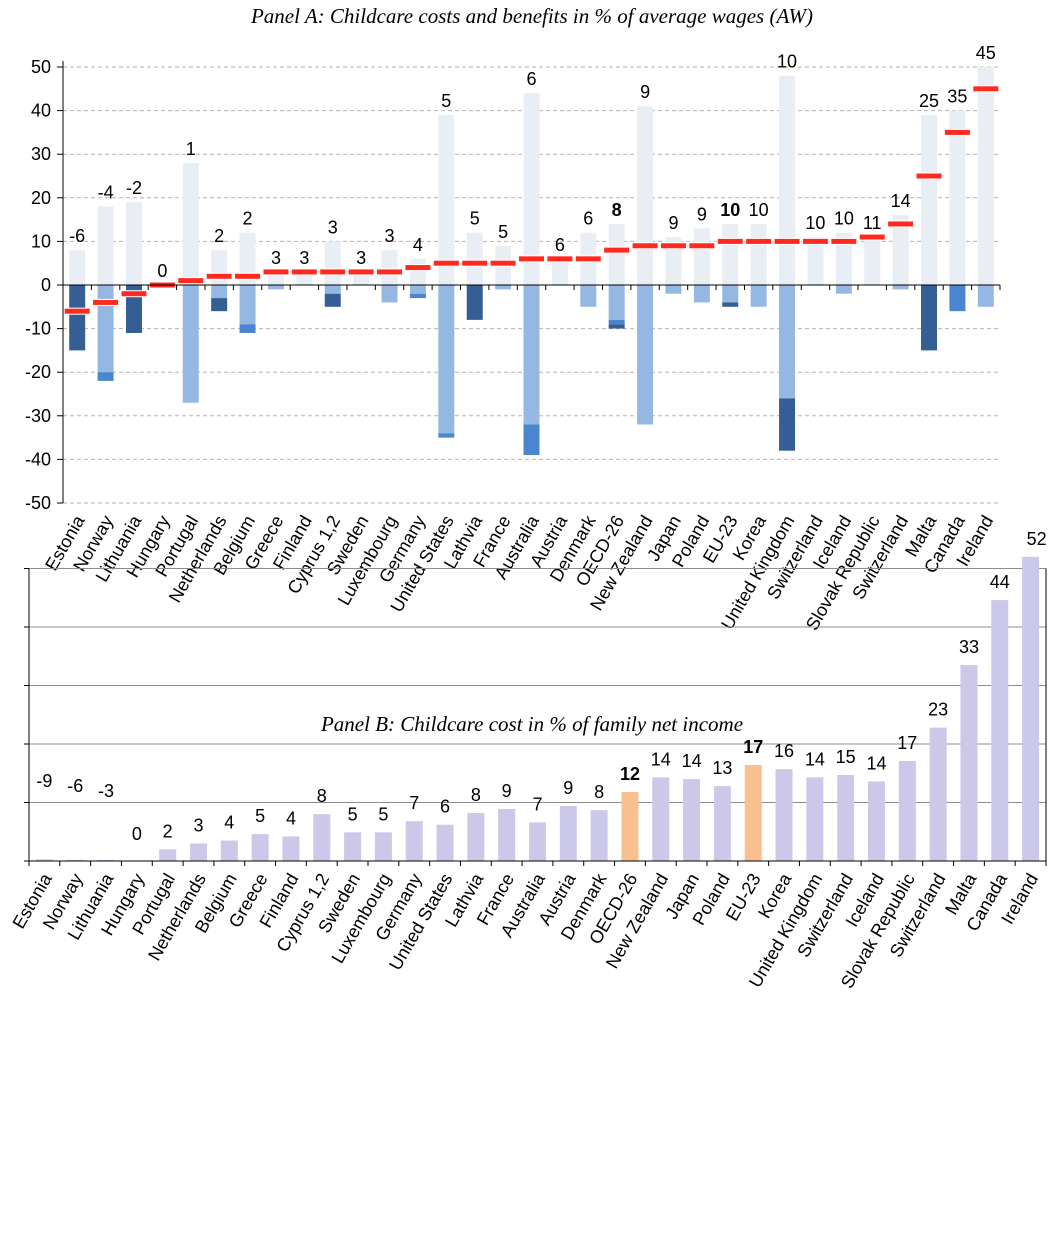  Describe the element at coordinates (1000, 582) in the screenshot. I see `data-label: 44` at that location.